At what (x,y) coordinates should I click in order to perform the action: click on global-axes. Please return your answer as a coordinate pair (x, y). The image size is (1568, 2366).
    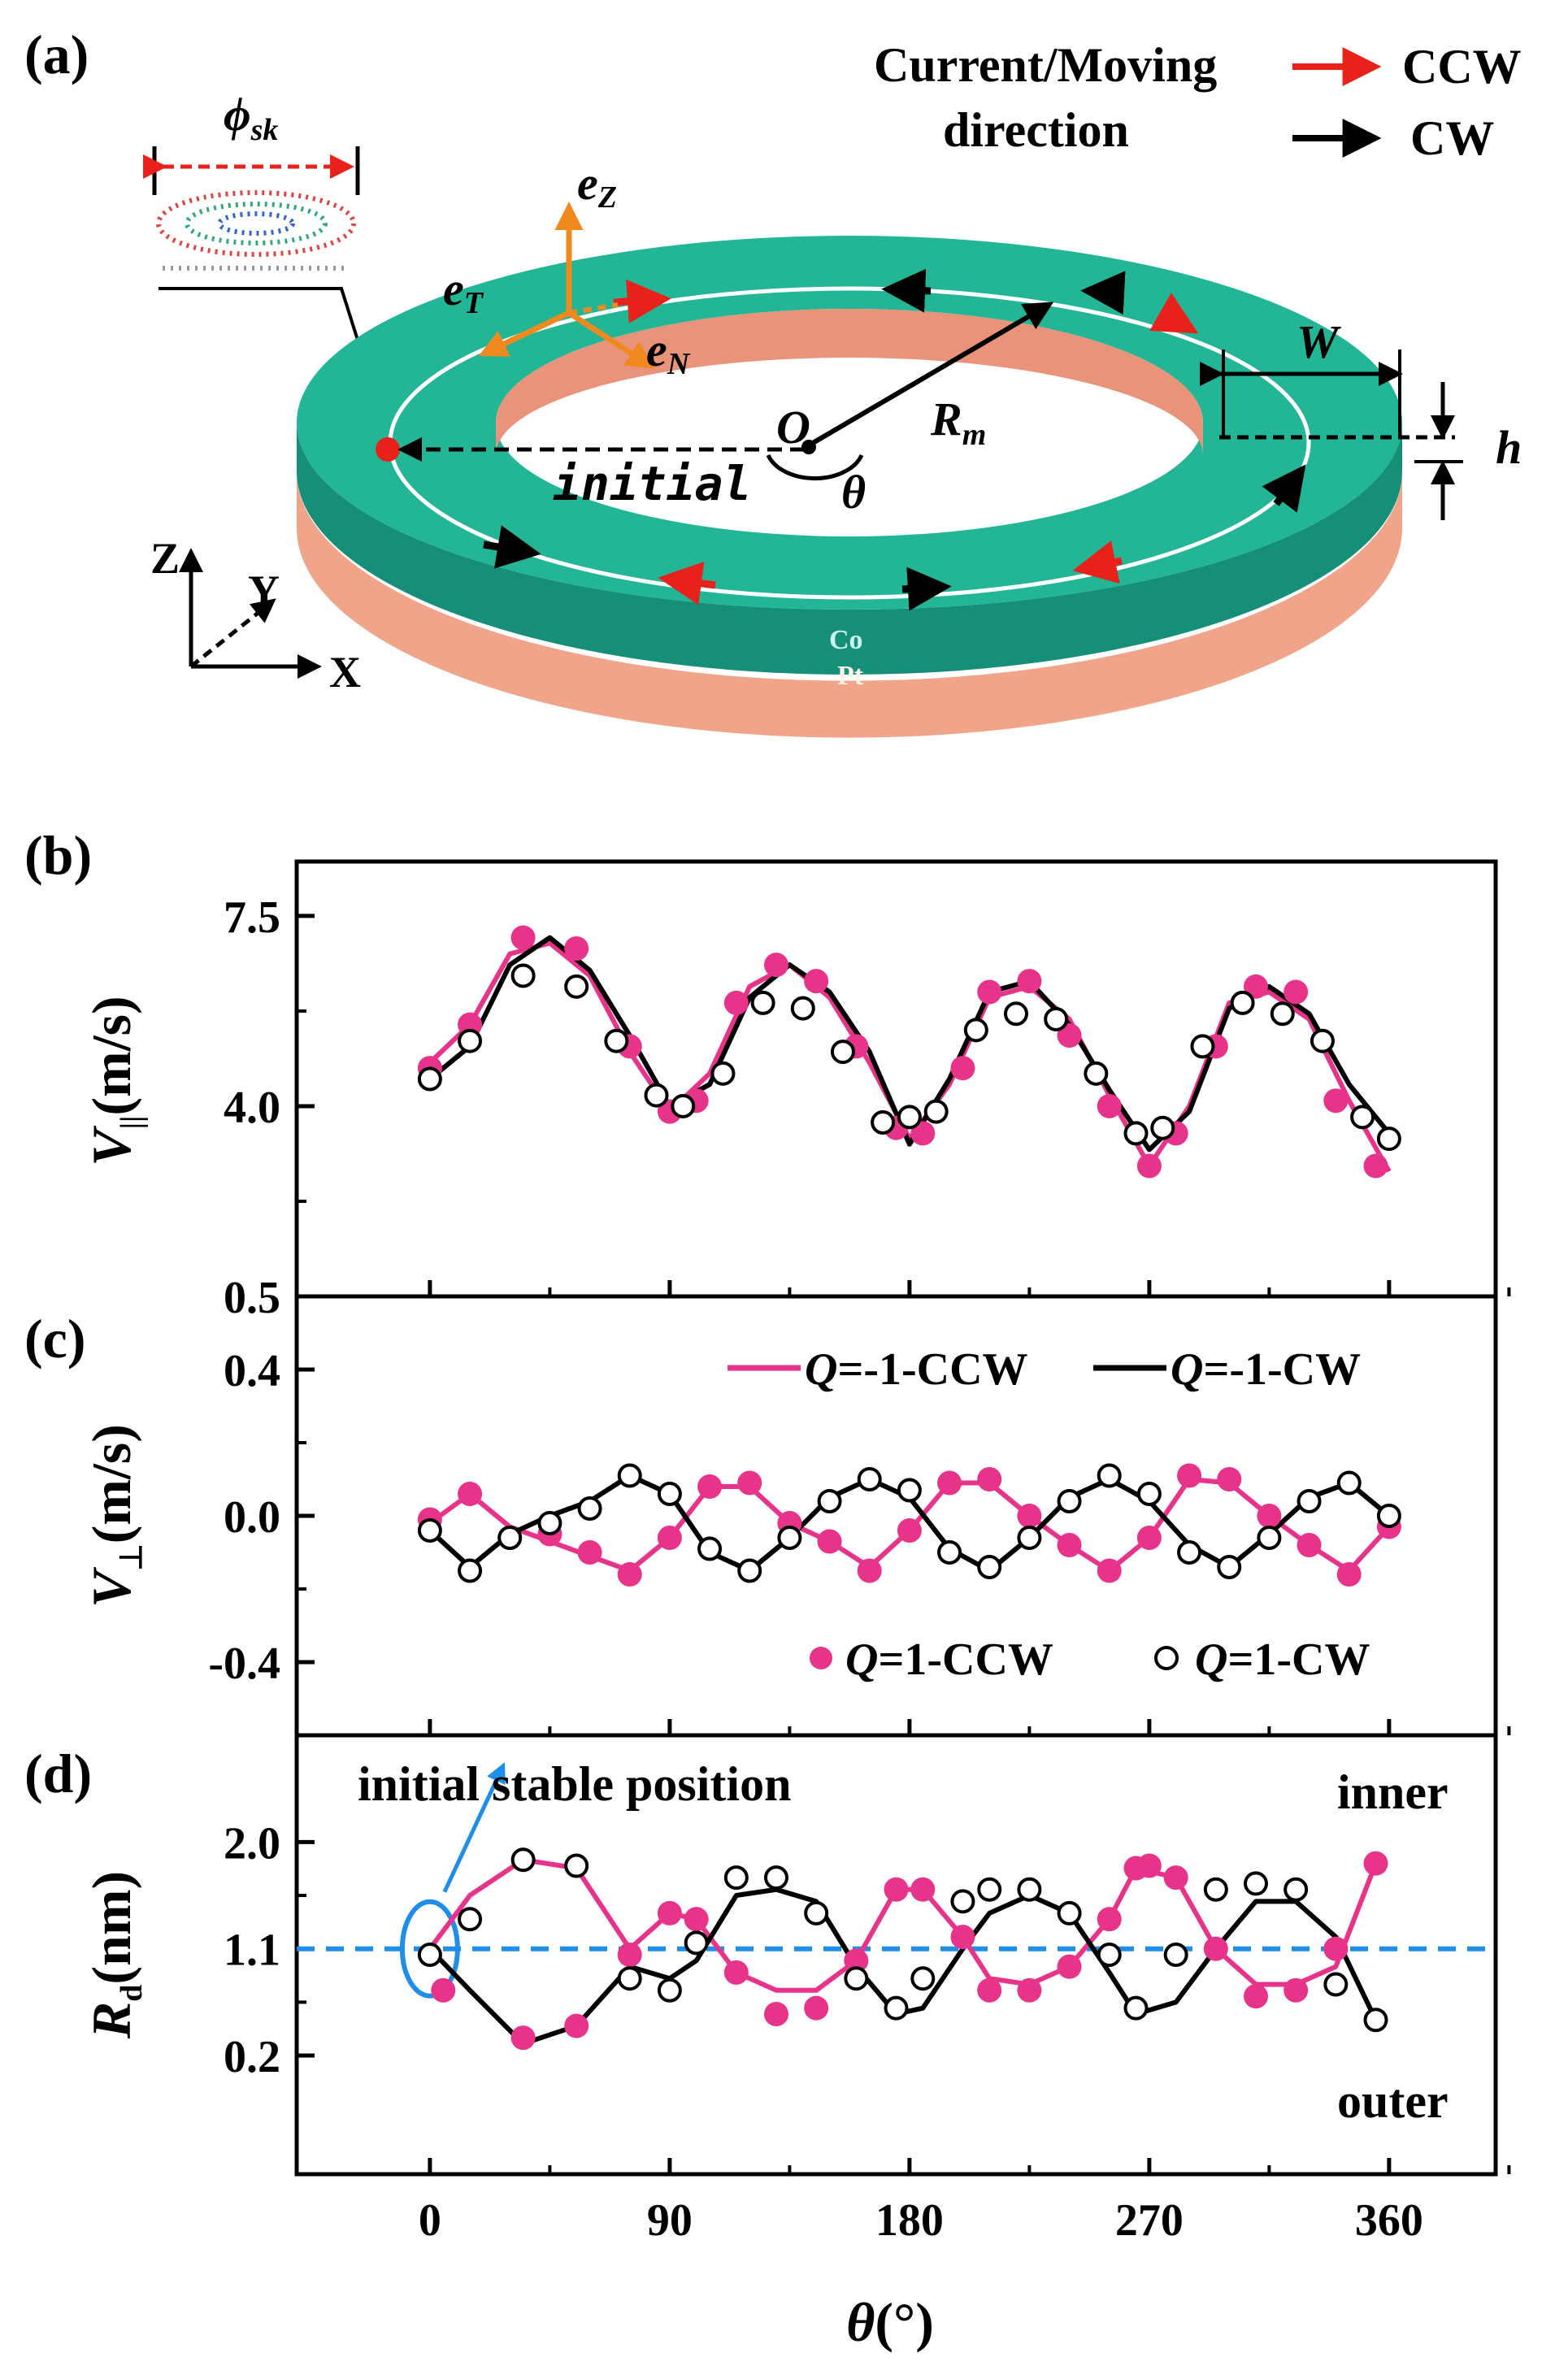
    Looking at the image, I should click on (250, 613).